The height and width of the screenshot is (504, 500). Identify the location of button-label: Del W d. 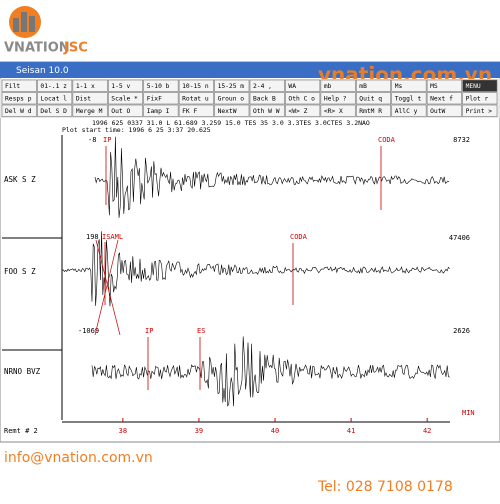
(18, 111).